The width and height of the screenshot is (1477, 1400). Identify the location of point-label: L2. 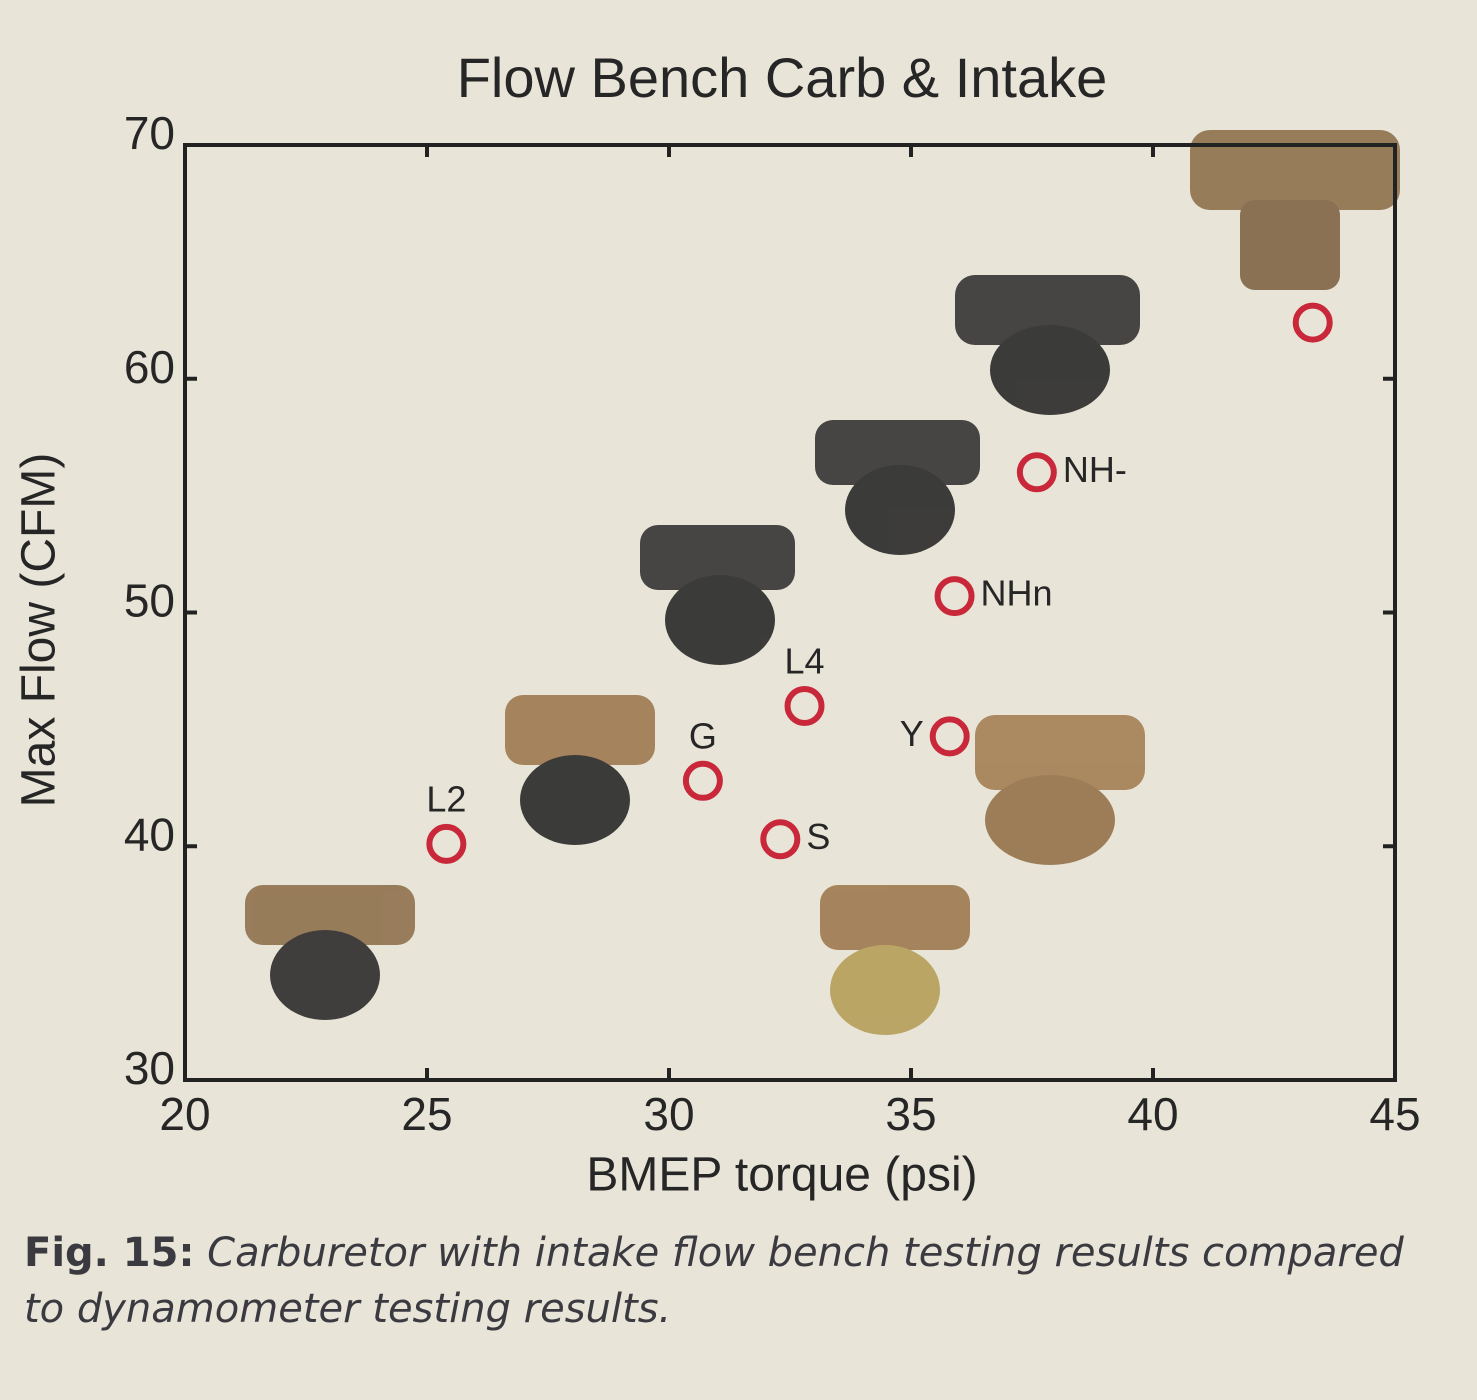
(446, 798).